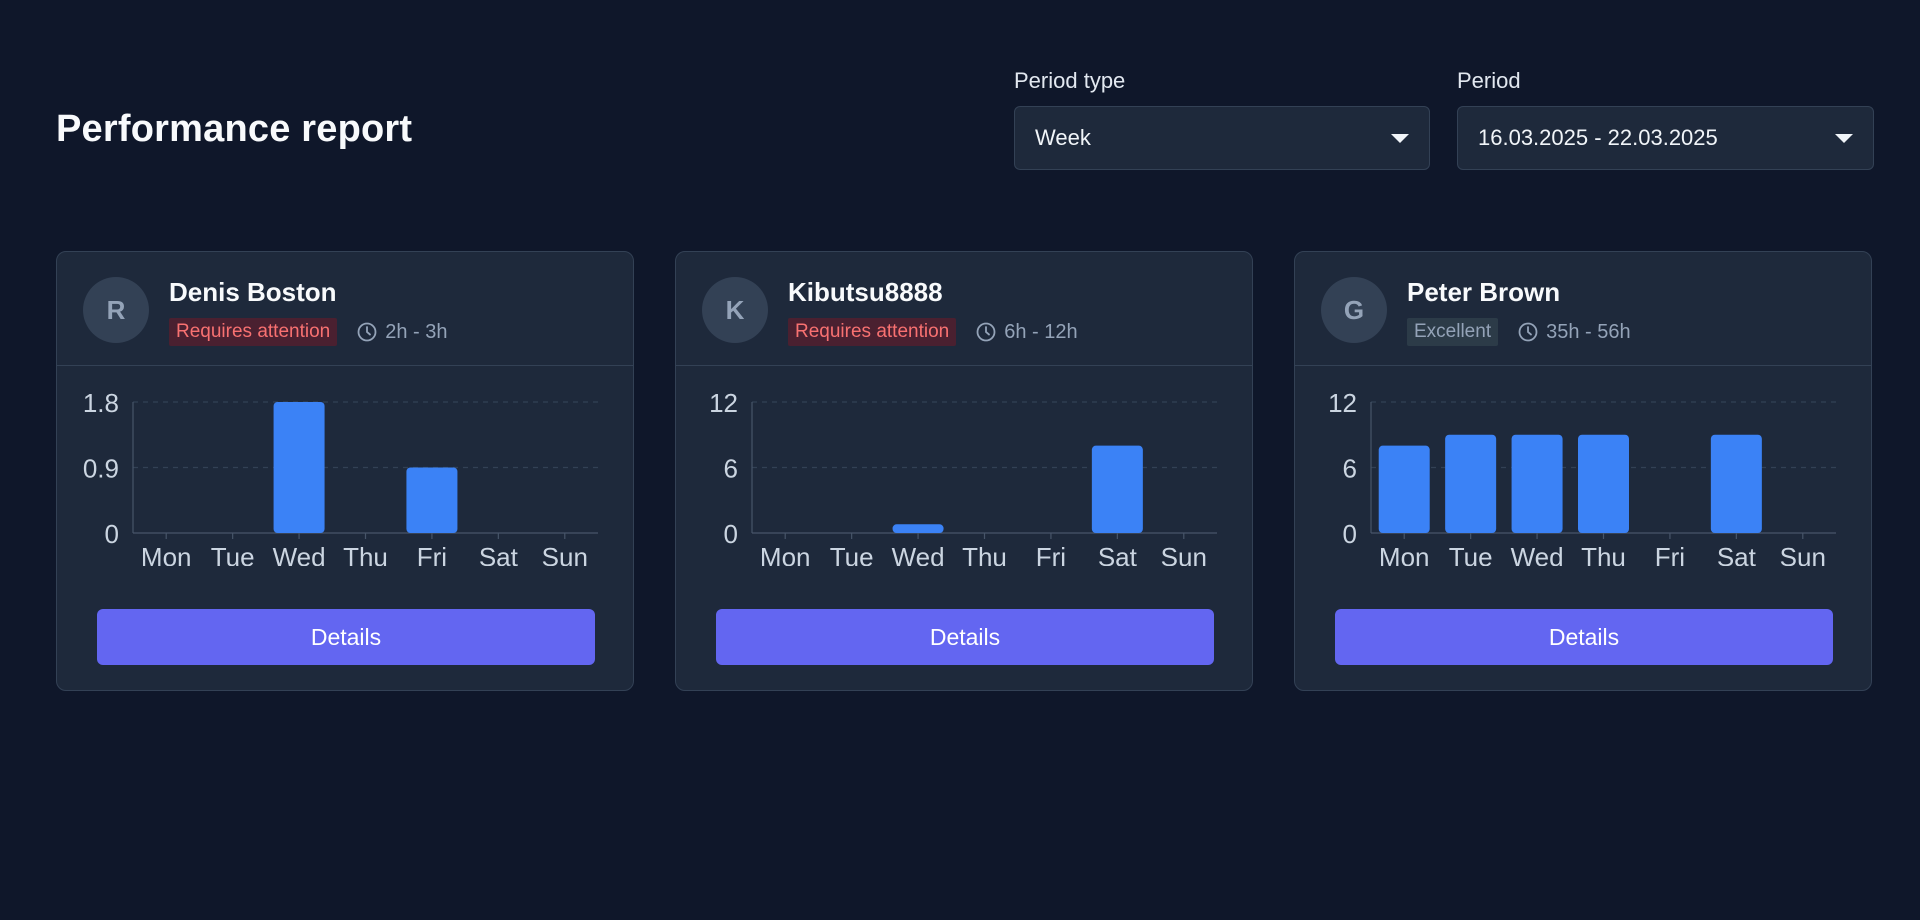 The width and height of the screenshot is (1920, 920). I want to click on period-type-filter: Period type Week, so click(1222, 119).